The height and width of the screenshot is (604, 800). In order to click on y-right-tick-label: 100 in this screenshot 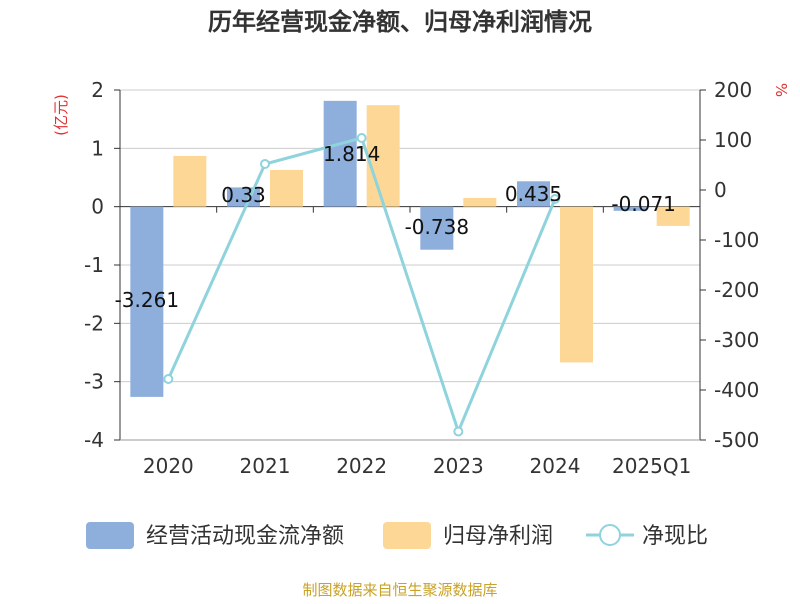, I will do `click(733, 140)`.